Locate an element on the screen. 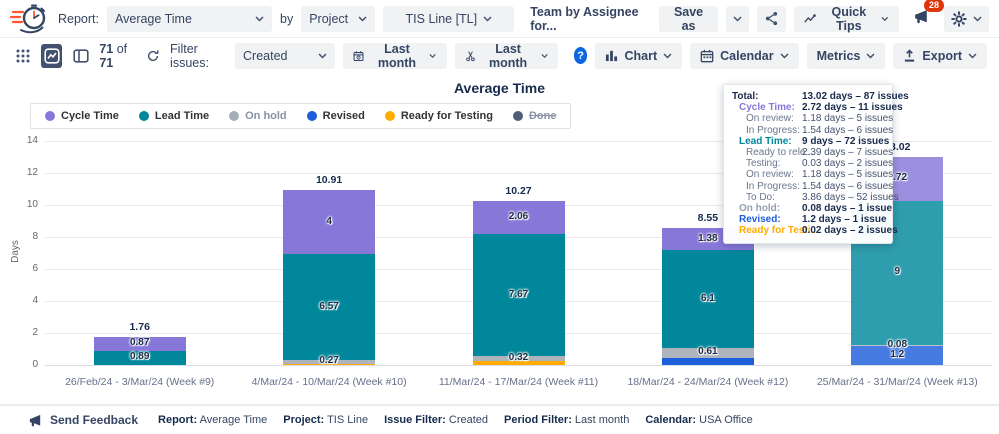  issue-count-current: 71 is located at coordinates (106, 48).